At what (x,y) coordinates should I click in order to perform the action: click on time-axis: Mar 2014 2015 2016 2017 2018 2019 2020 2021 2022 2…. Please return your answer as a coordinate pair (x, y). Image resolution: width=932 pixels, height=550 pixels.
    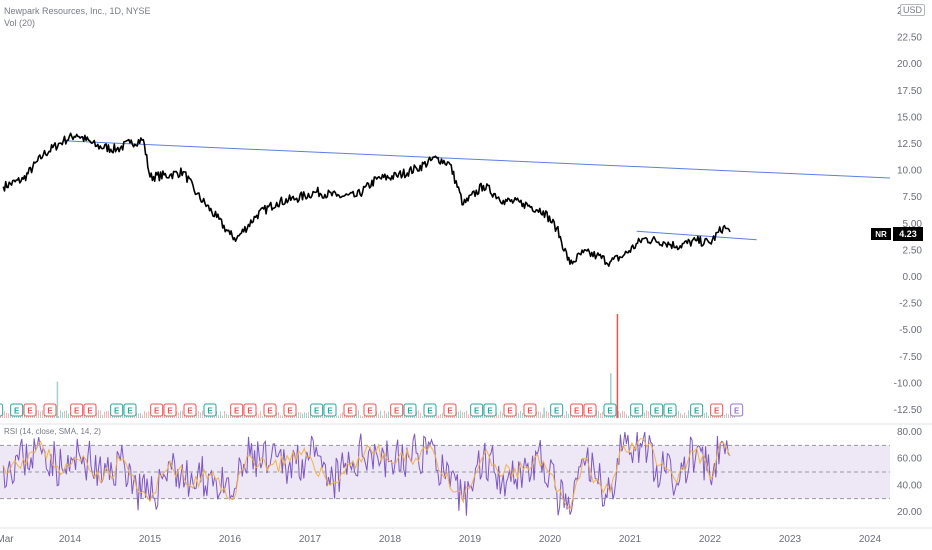
    Looking at the image, I should click on (441, 539).